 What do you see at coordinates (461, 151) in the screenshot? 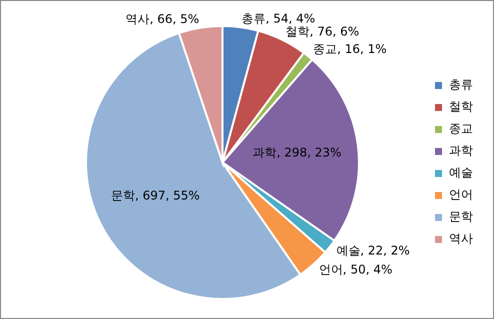
I see `legend-label: 과학` at bounding box center [461, 151].